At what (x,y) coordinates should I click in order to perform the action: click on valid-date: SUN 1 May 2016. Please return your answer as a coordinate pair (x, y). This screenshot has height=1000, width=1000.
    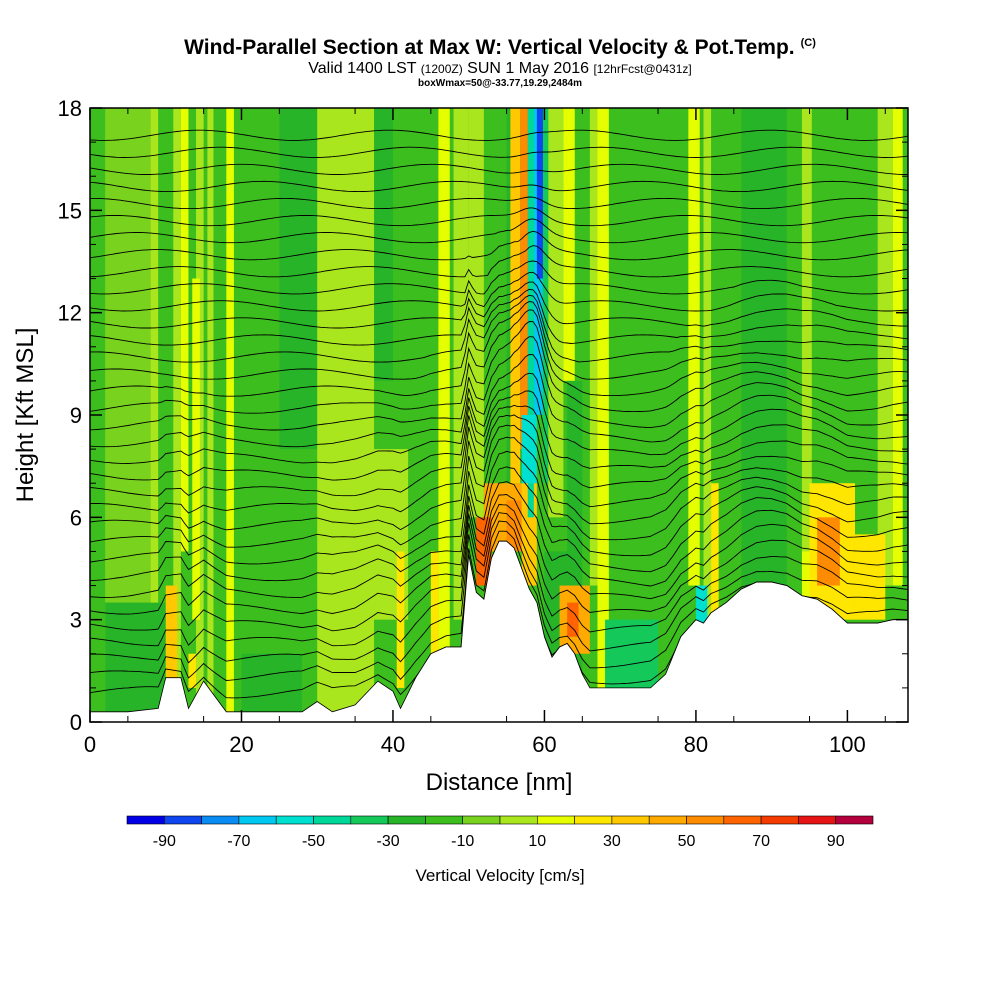
    Looking at the image, I should click on (528, 68).